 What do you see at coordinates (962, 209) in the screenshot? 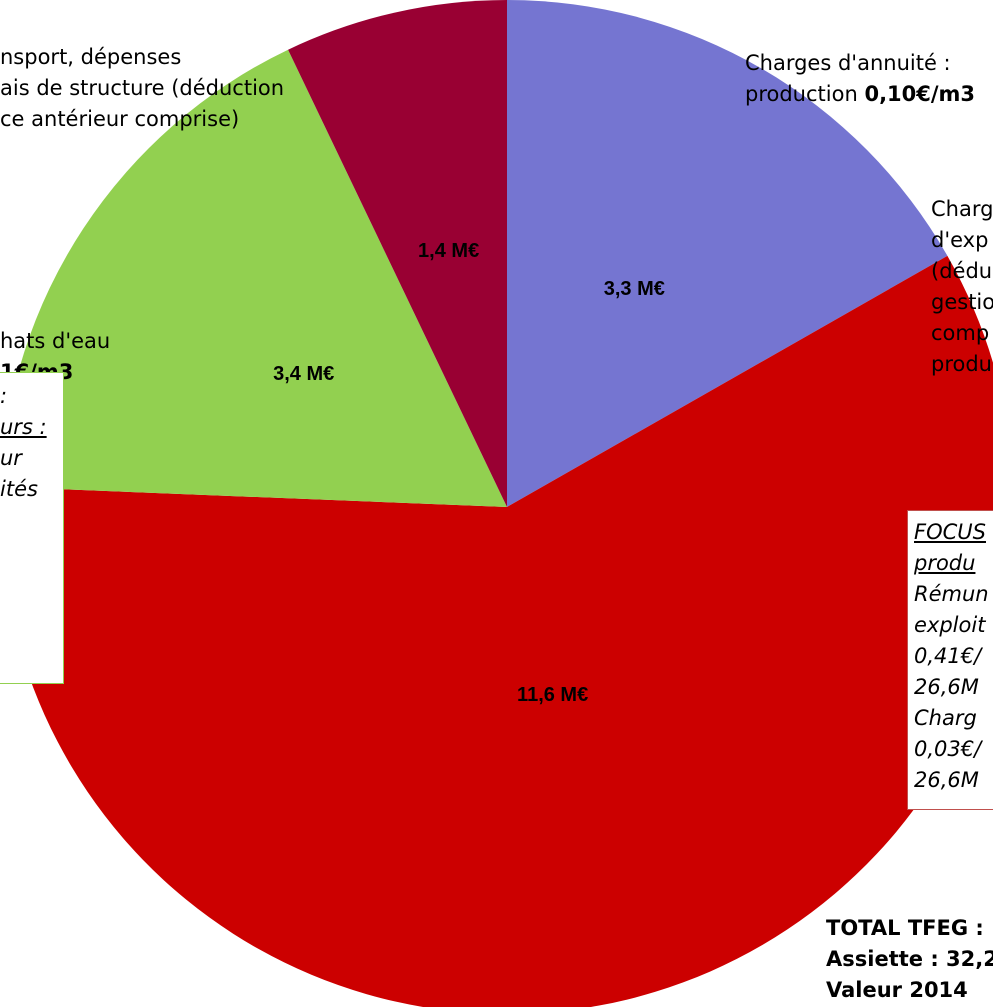
I see `label-exploit-line1: Charg` at bounding box center [962, 209].